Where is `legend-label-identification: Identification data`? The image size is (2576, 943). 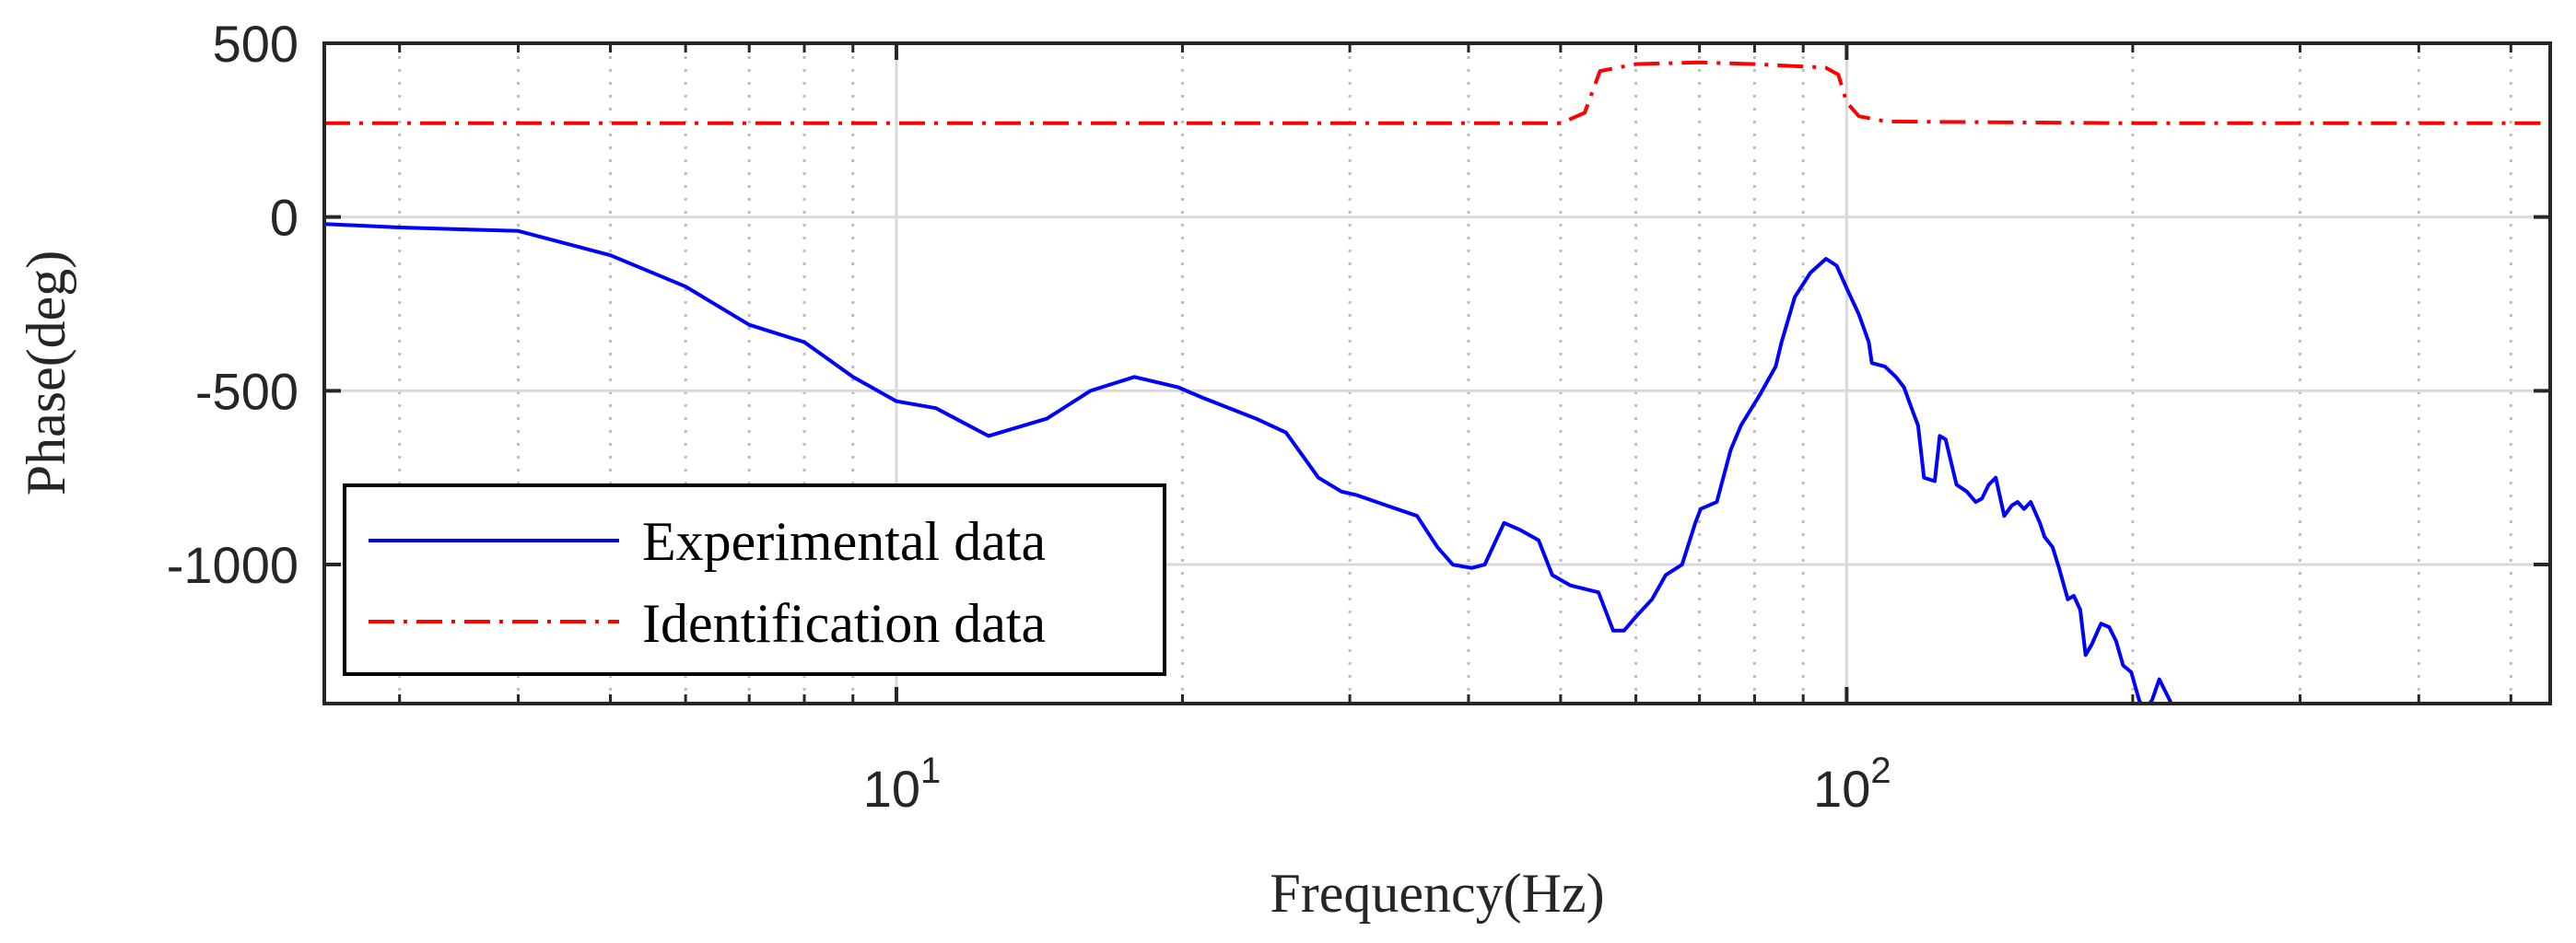 legend-label-identification: Identification data is located at coordinates (844, 624).